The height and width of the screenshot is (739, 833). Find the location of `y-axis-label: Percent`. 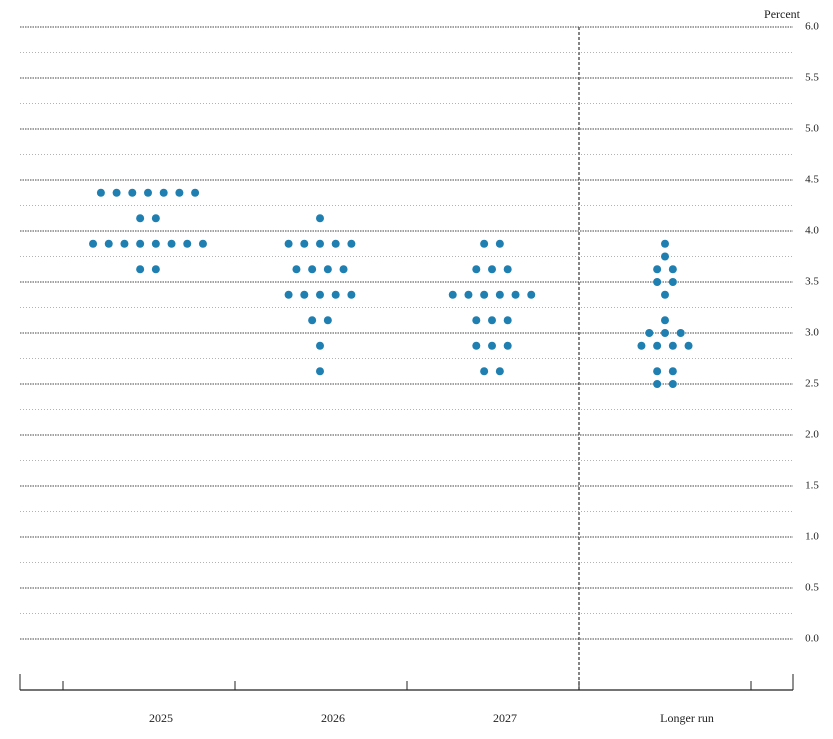

y-axis-label: Percent is located at coordinates (782, 14).